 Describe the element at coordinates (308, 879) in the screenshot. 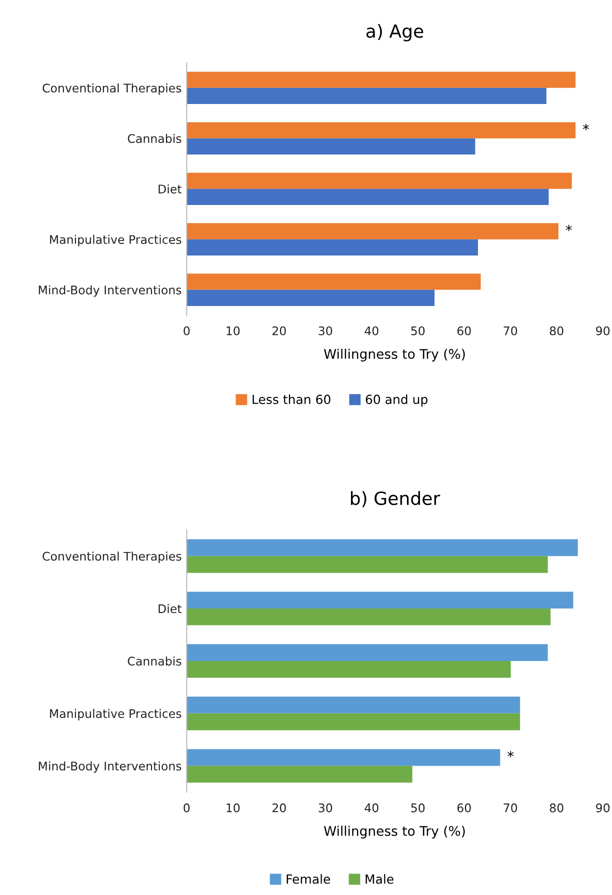

I see `legend-label: Female` at that location.